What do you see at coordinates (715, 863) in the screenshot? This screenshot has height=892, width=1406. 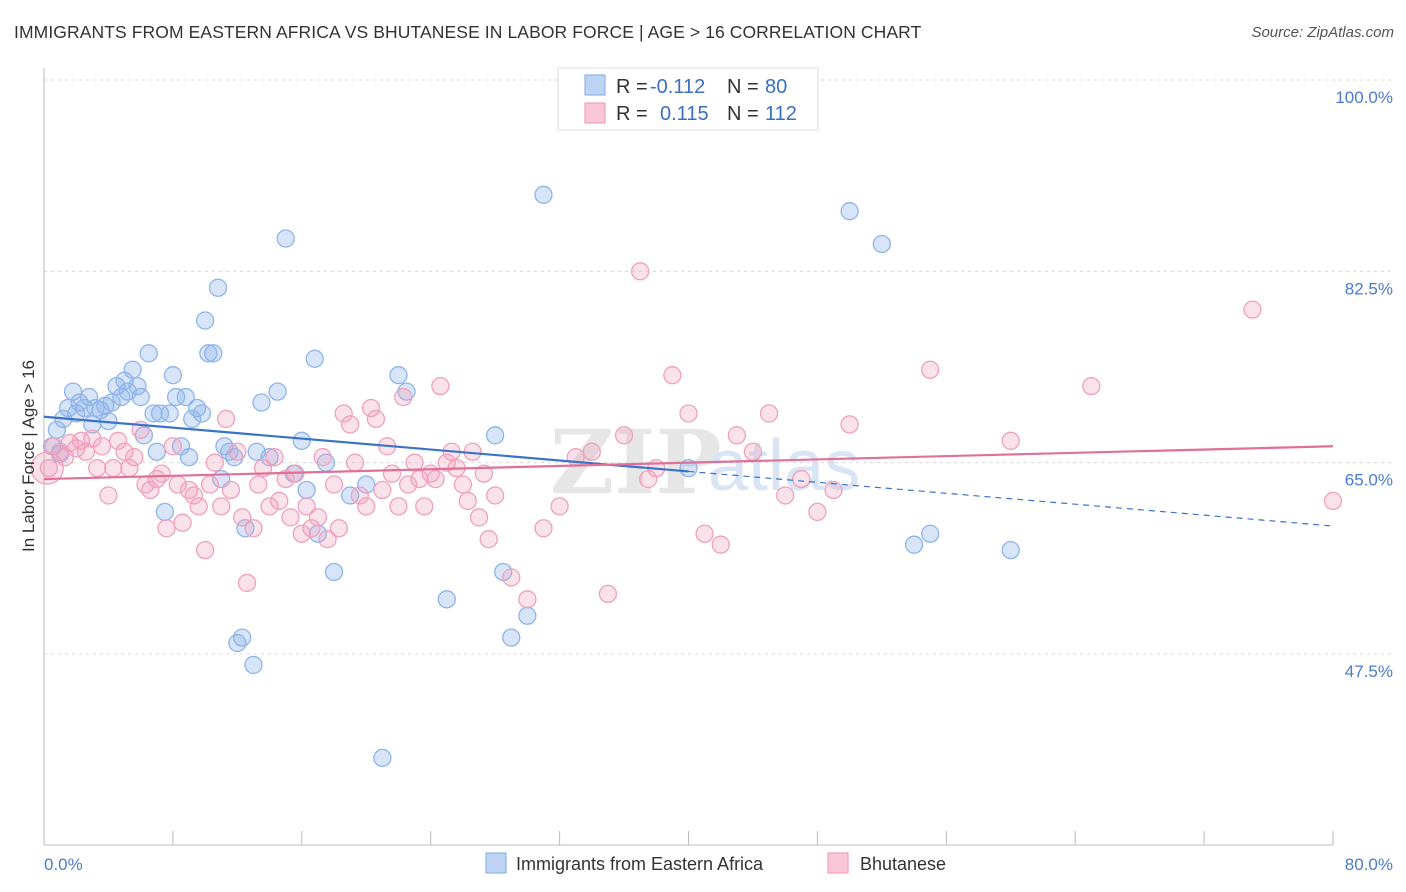 I see `series-legend: Immigrants from Eastern Africa Bhutanese` at bounding box center [715, 863].